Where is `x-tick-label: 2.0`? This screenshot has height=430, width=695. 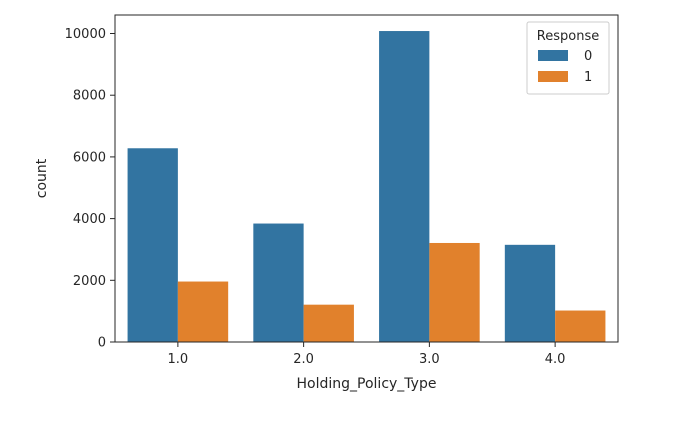
x-tick-label: 2.0 is located at coordinates (303, 359).